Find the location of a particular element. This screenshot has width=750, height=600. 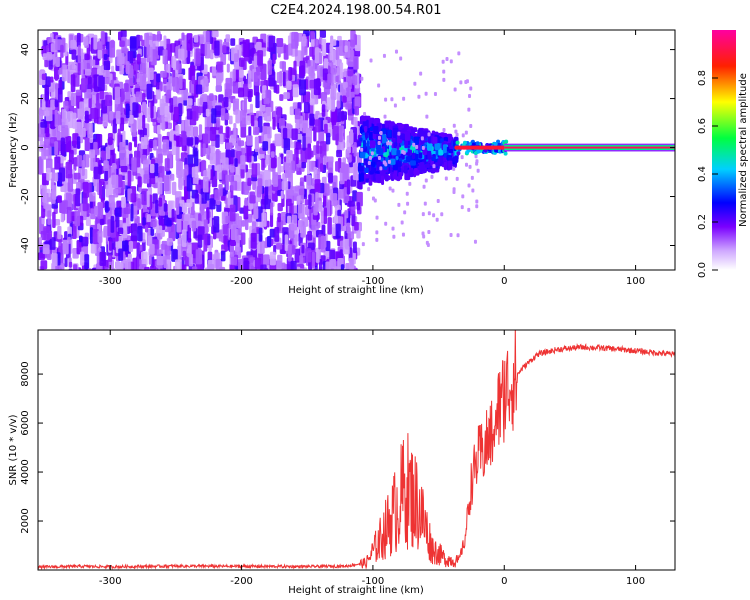

x-tick-label: -300 is located at coordinates (110, 581).